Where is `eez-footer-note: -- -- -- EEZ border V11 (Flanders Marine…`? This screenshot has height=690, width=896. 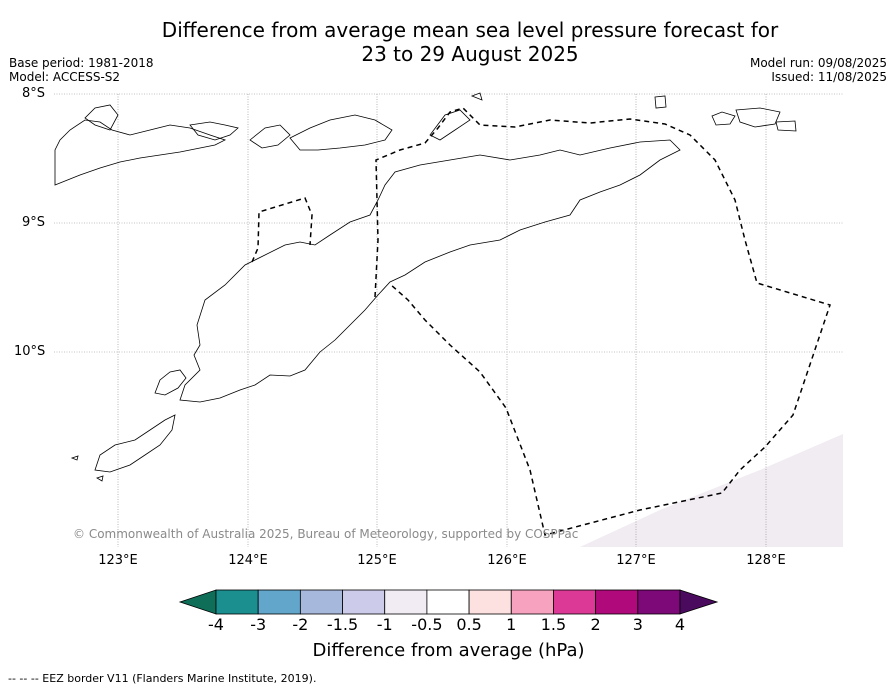 eez-footer-note: -- -- -- EEZ border V11 (Flanders Marine… is located at coordinates (162, 678).